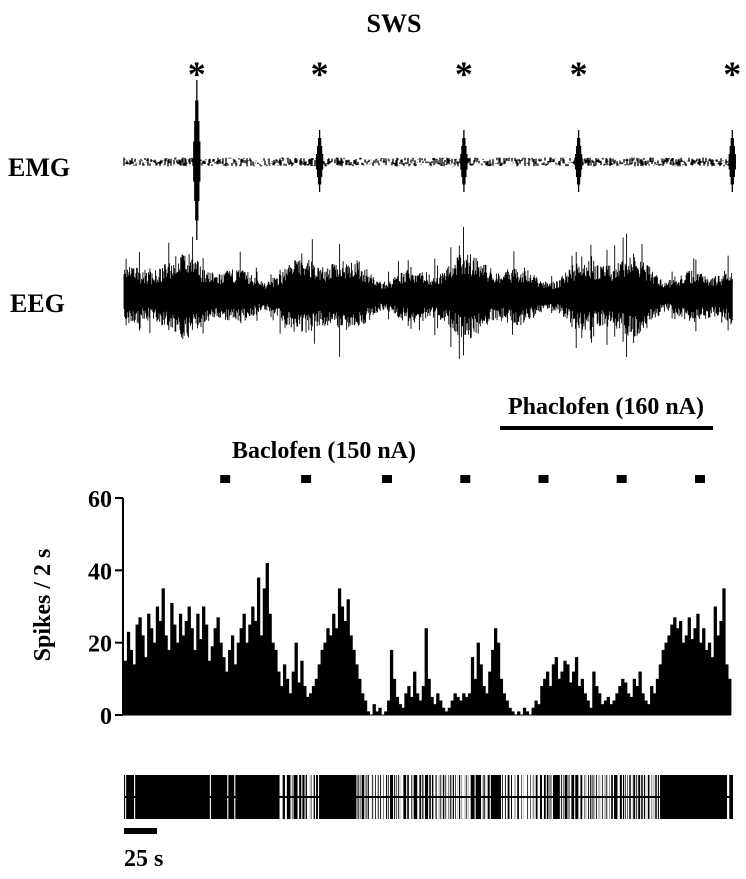 The height and width of the screenshot is (879, 746). I want to click on eeg-trace, so click(428, 292).